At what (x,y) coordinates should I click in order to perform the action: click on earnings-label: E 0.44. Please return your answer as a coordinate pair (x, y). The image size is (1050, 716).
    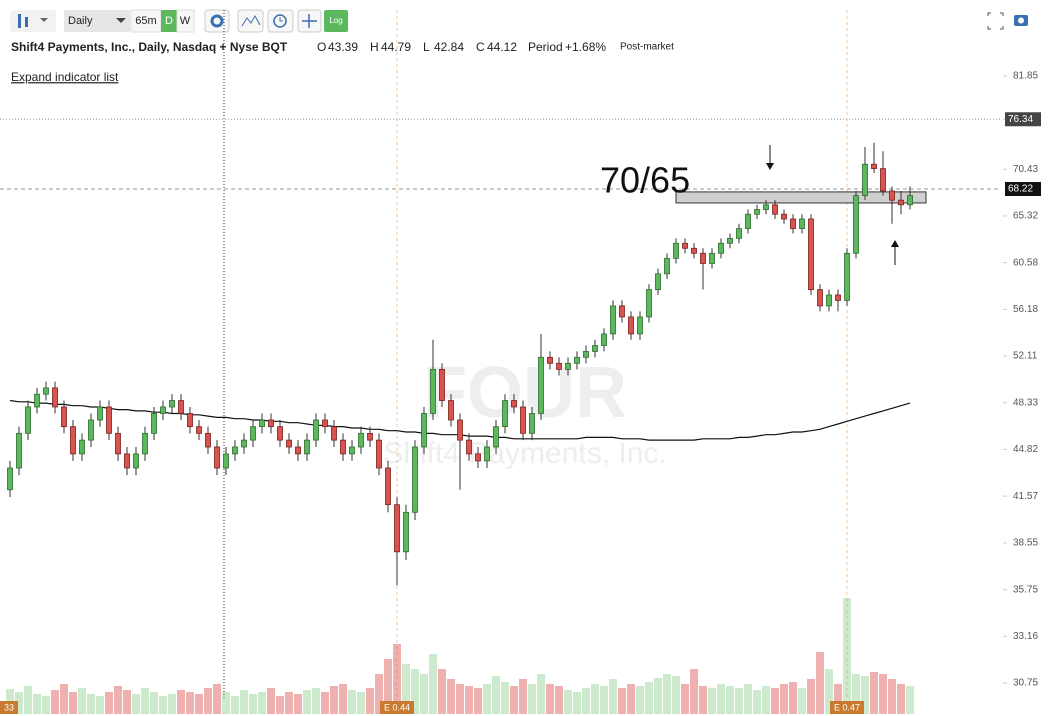
    Looking at the image, I should click on (397, 707).